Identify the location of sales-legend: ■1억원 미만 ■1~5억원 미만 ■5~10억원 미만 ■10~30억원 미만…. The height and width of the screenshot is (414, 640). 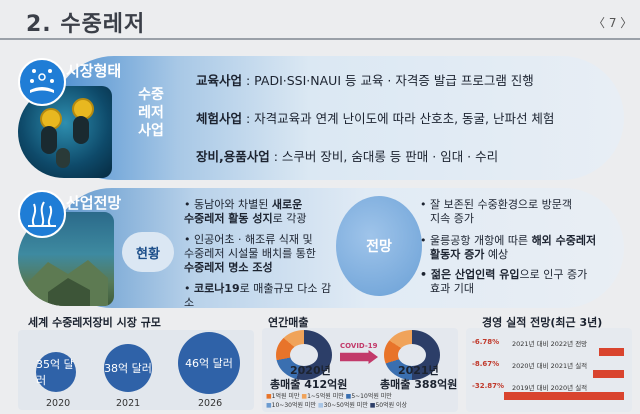
(337, 401).